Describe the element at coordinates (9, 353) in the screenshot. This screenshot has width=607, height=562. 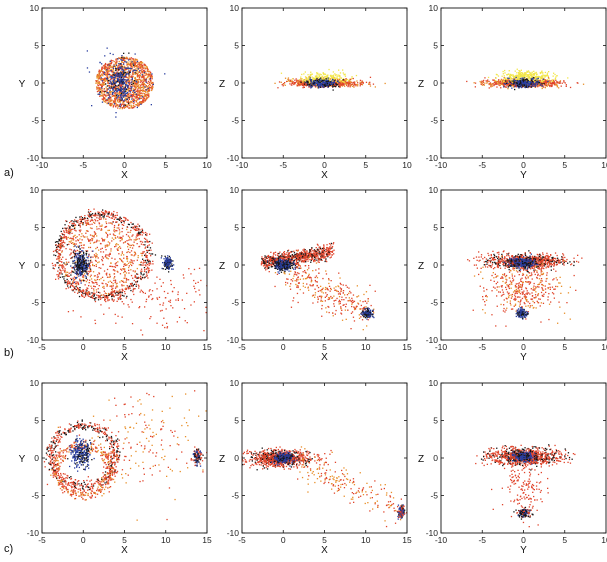
I see `row-label-b: b)` at that location.